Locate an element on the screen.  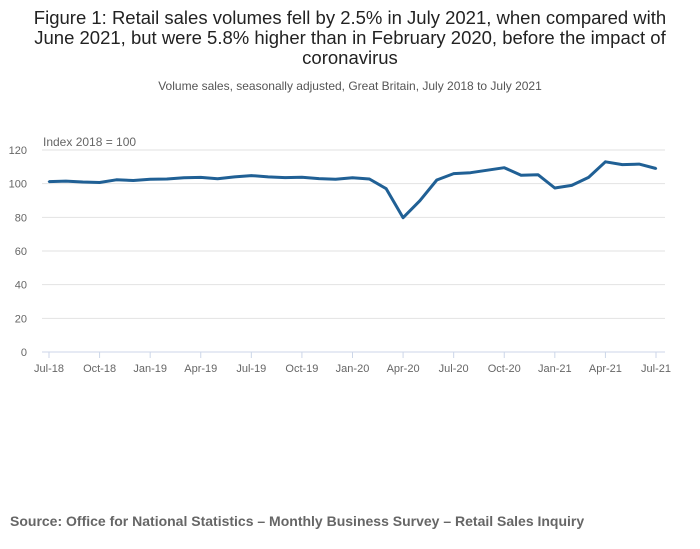
series-line is located at coordinates (352, 190).